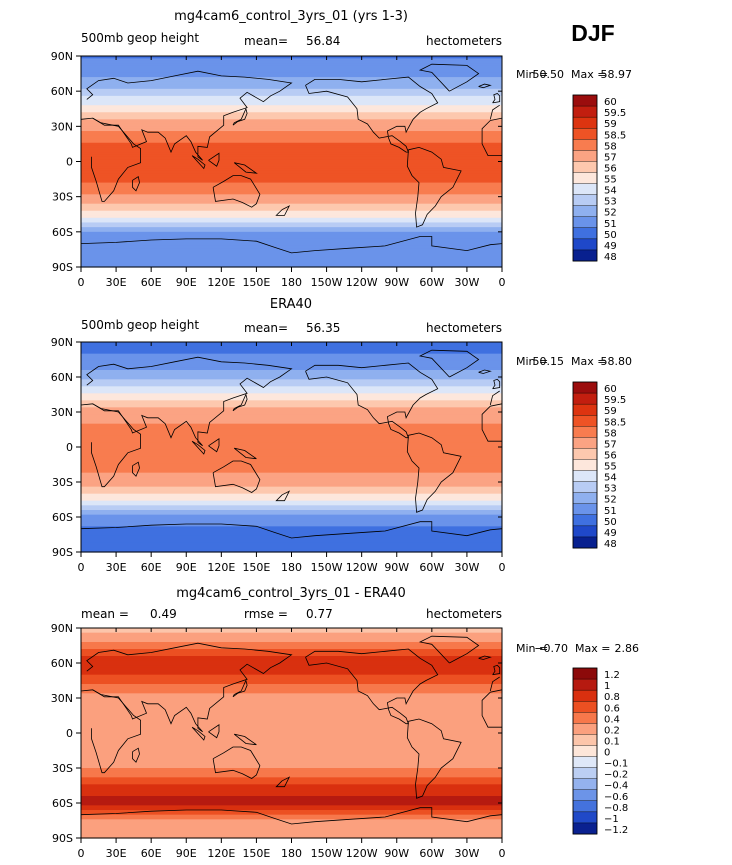 Image resolution: width=732 pixels, height=865 pixels. I want to click on colorbar-label: 59.5, so click(615, 113).